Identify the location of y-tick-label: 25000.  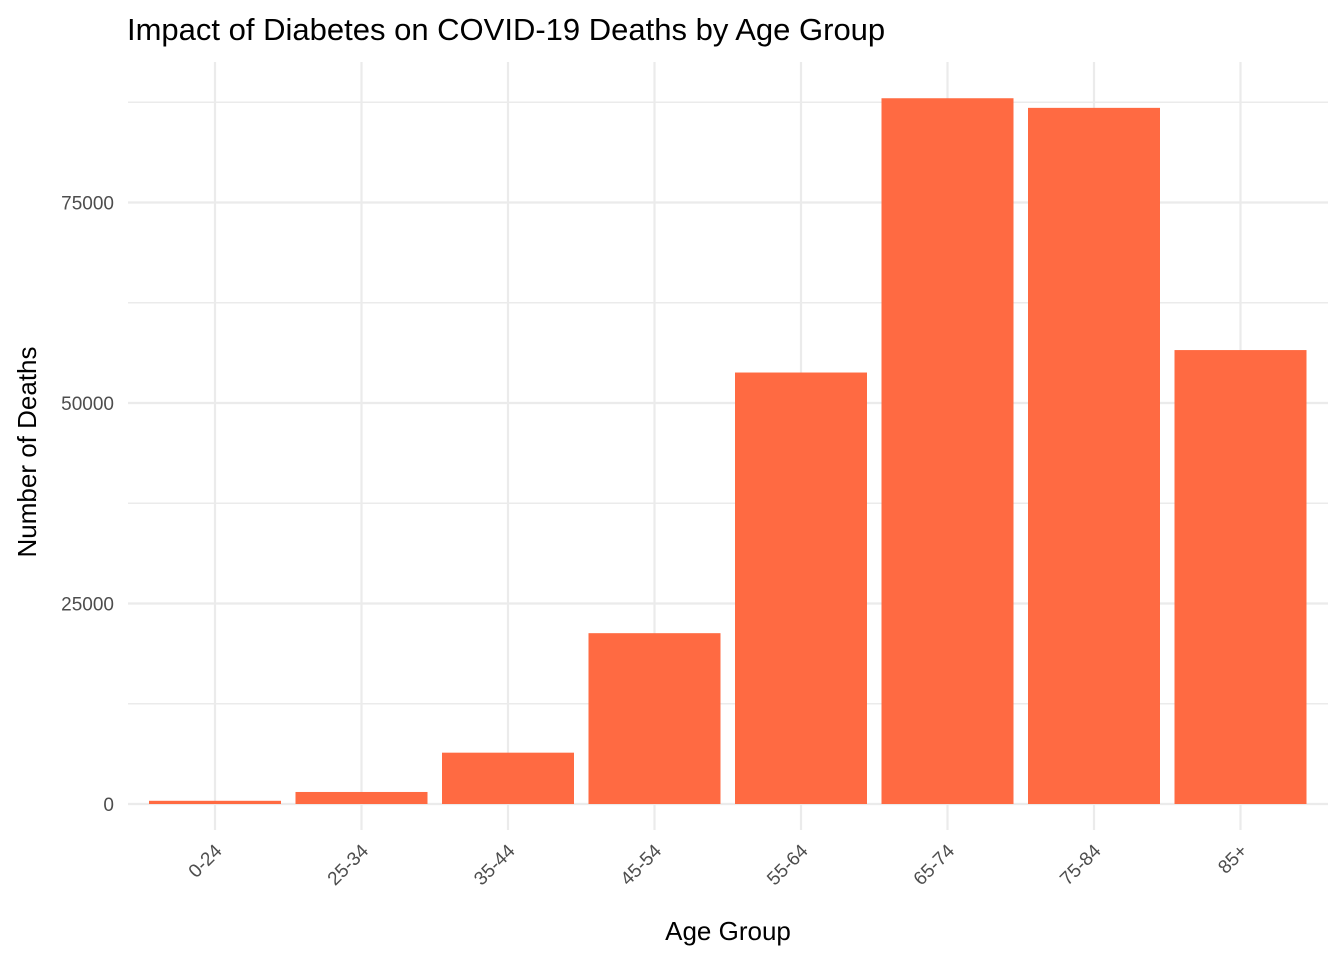
(87, 605).